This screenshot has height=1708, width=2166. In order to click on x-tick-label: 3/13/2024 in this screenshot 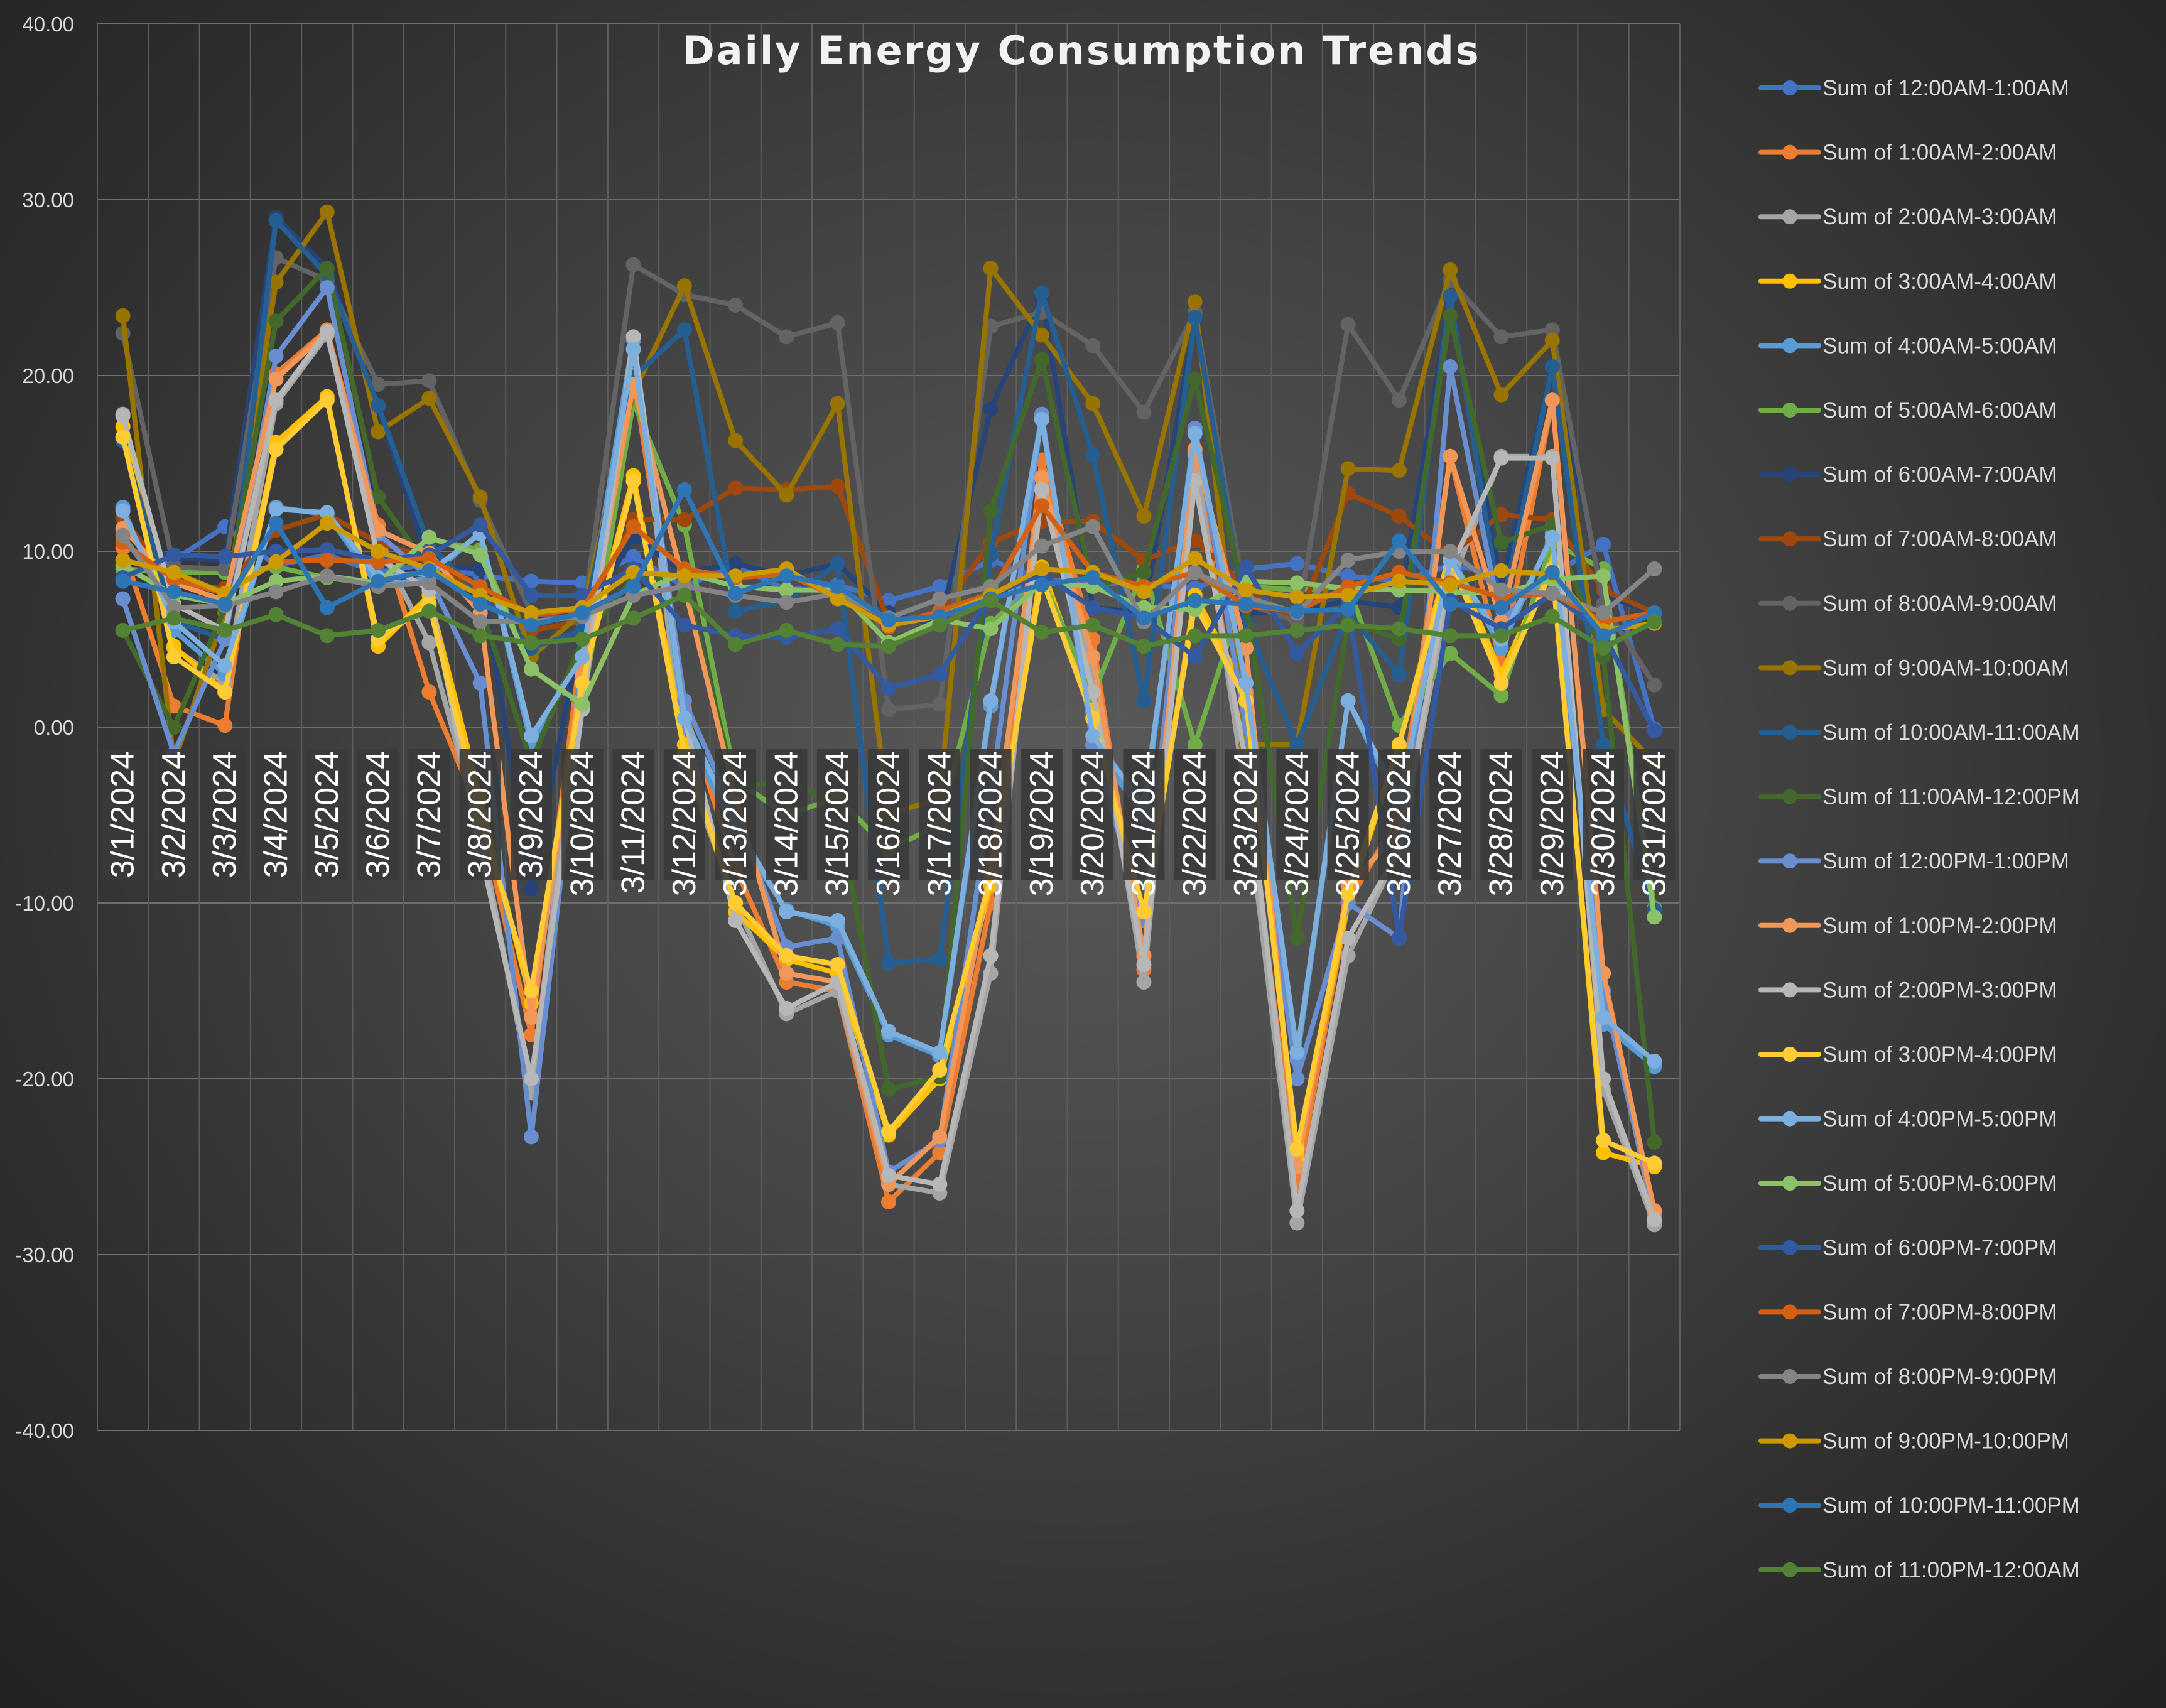, I will do `click(735, 823)`.